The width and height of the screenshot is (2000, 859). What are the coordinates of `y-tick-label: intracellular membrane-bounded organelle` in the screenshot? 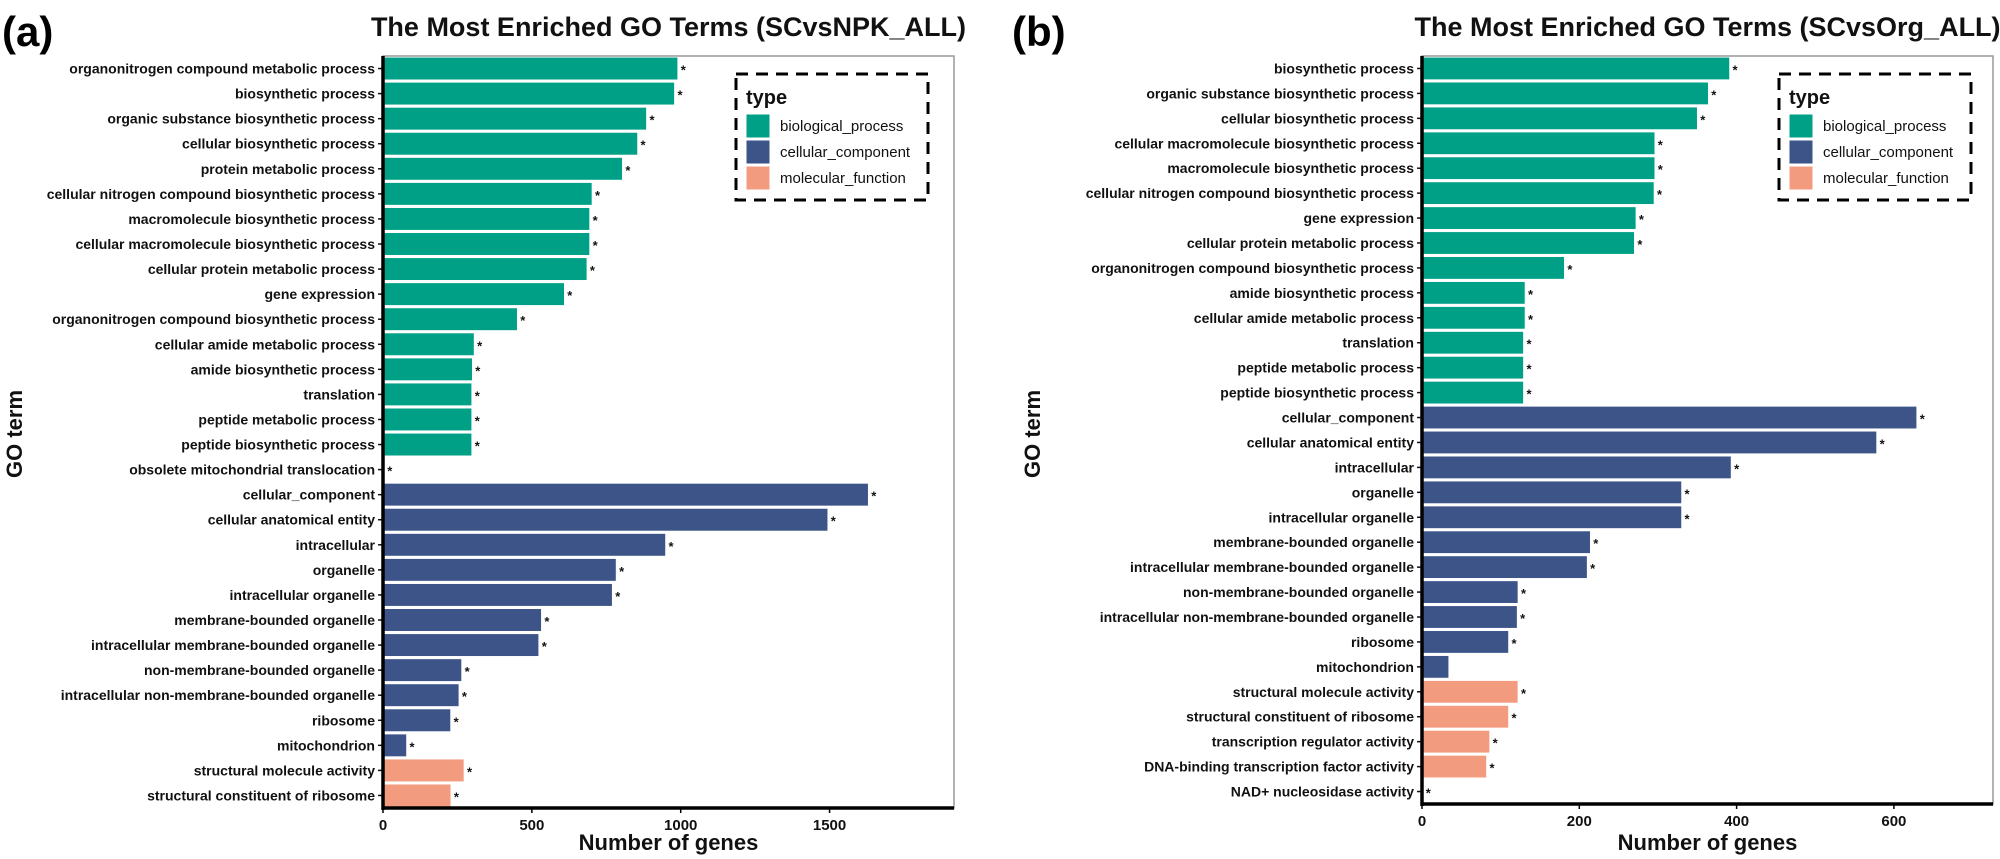 It's located at (233, 645).